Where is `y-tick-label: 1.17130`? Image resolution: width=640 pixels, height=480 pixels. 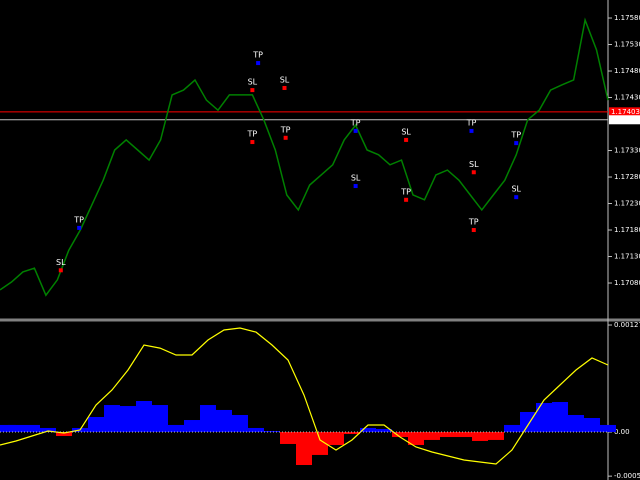
y-tick-label: 1.17130 is located at coordinates (627, 257).